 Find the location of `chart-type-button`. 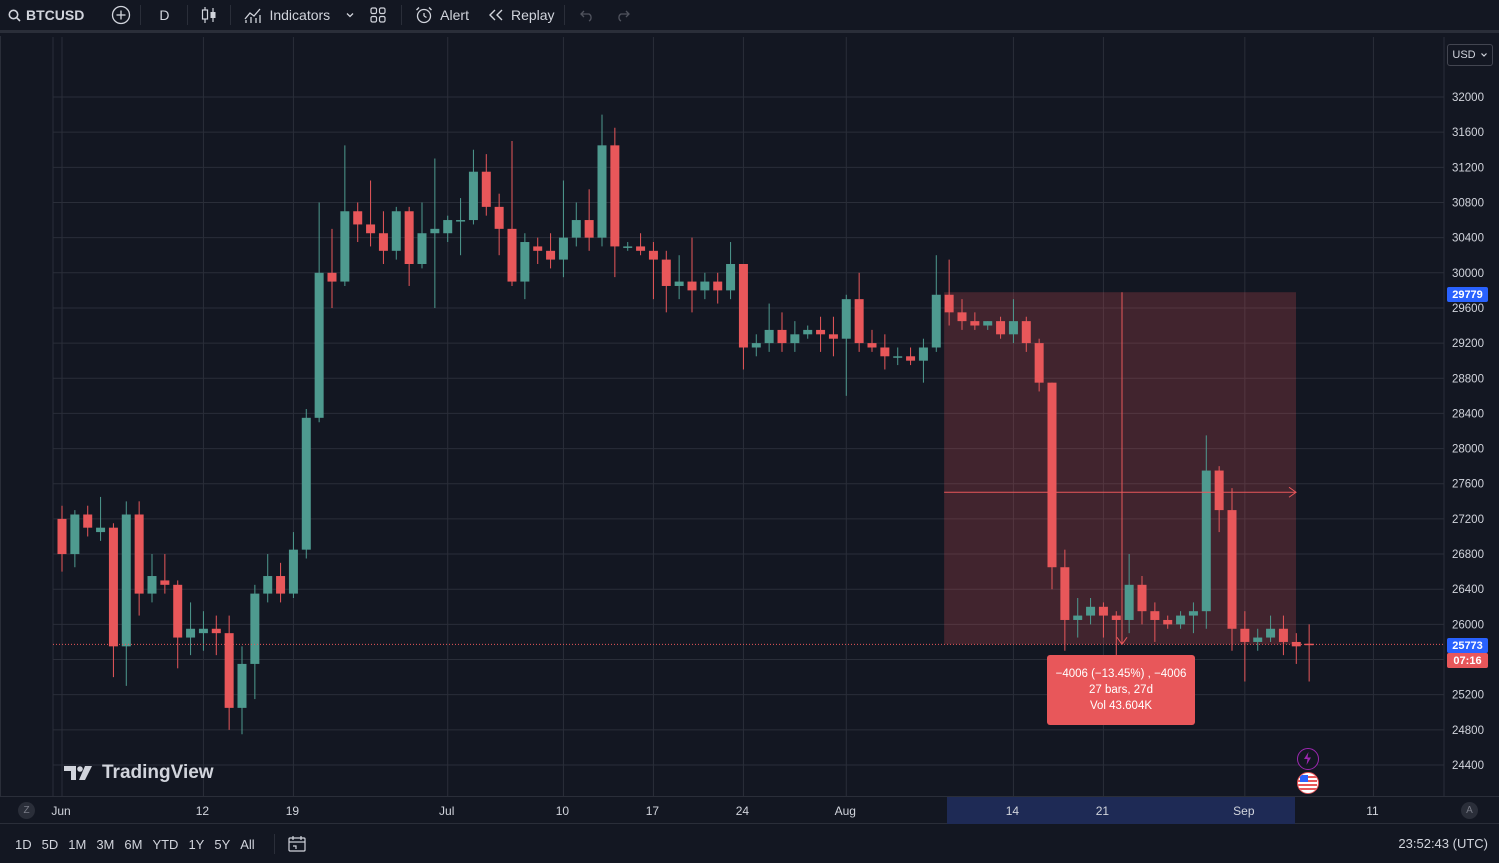

chart-type-button is located at coordinates (209, 16).